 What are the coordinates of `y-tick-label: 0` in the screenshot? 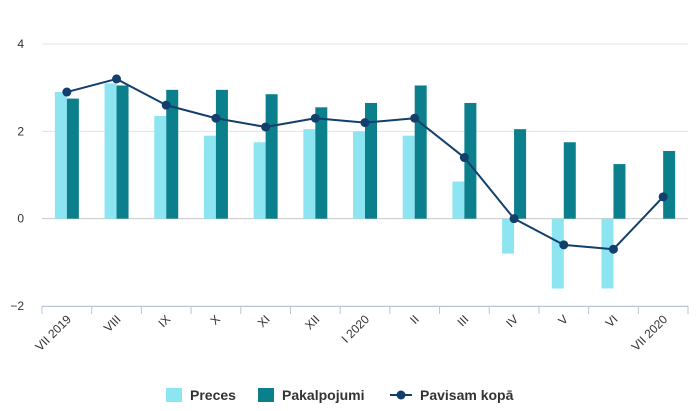 It's located at (20, 219).